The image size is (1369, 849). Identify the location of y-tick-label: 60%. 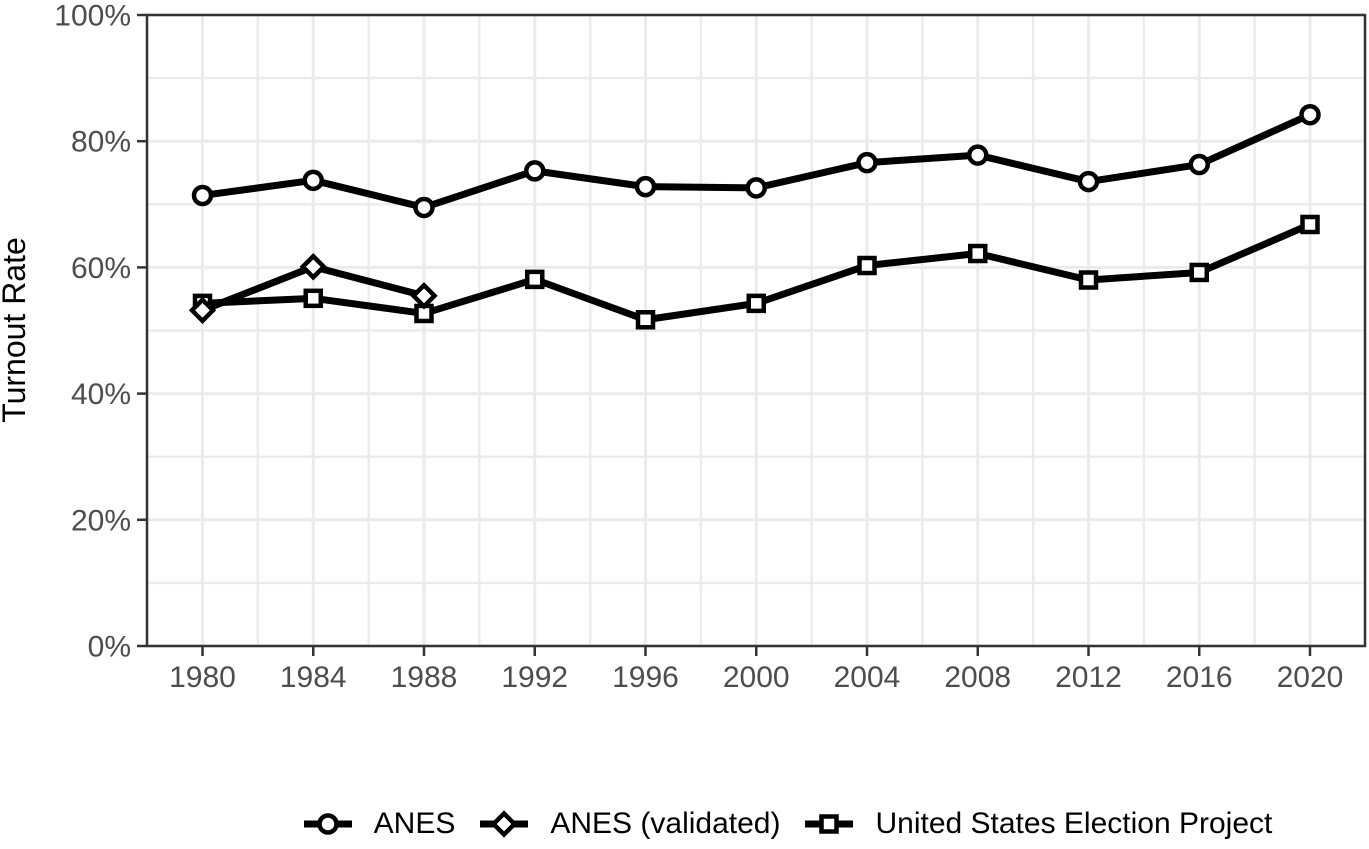
(101, 268).